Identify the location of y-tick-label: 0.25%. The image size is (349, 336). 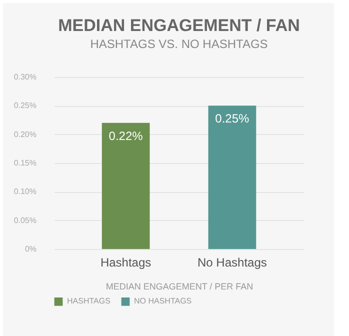
(25, 105).